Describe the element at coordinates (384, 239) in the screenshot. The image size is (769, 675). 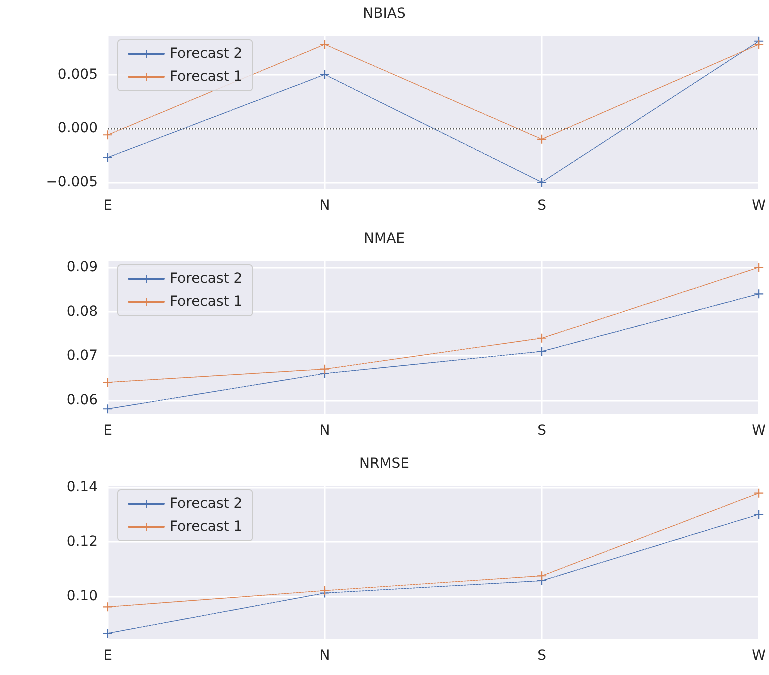
I see `chart-title: NMAE` at that location.